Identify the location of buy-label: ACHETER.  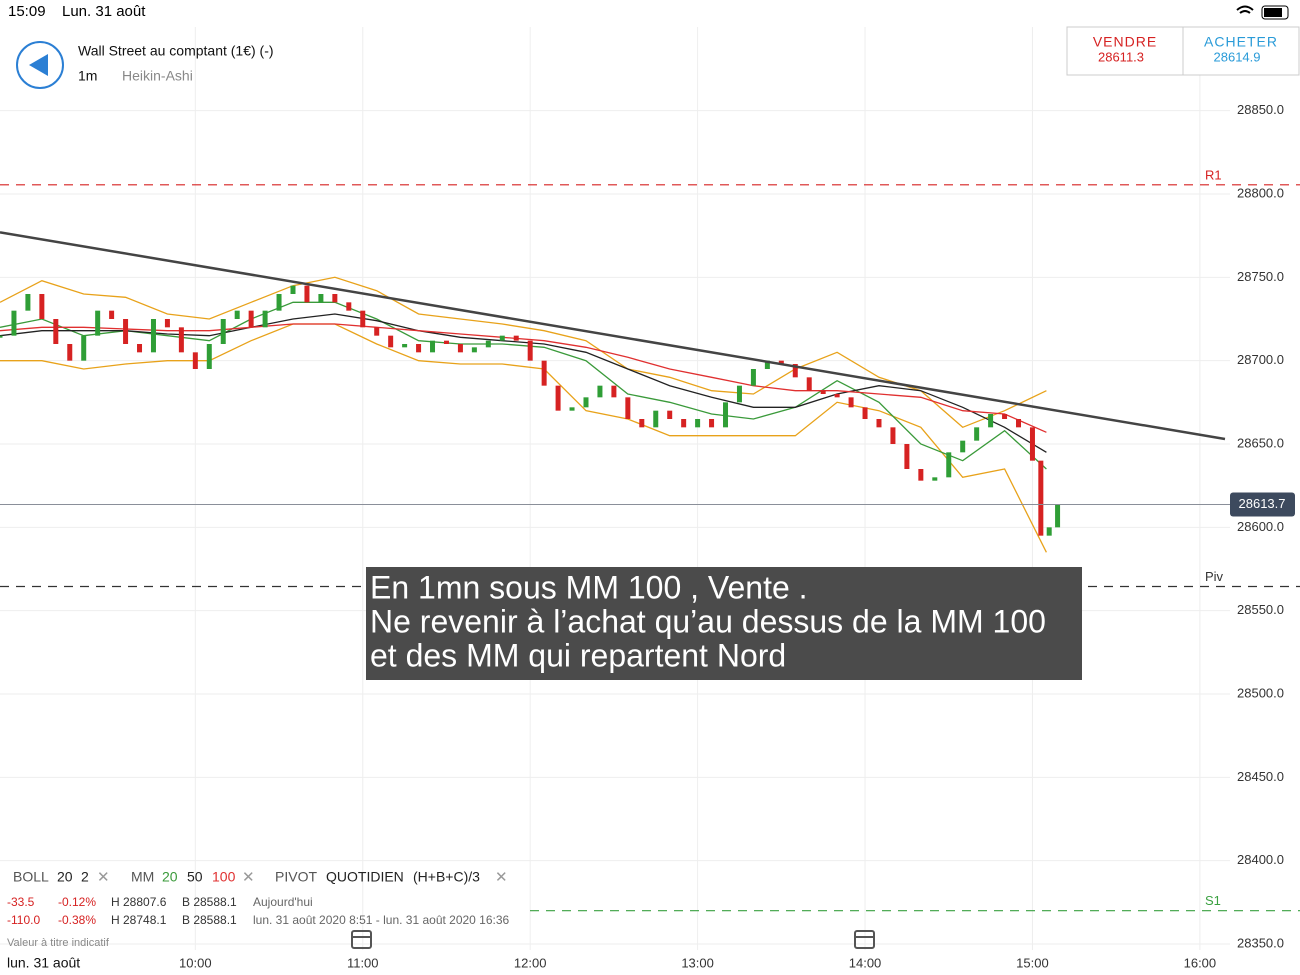
(1241, 42).